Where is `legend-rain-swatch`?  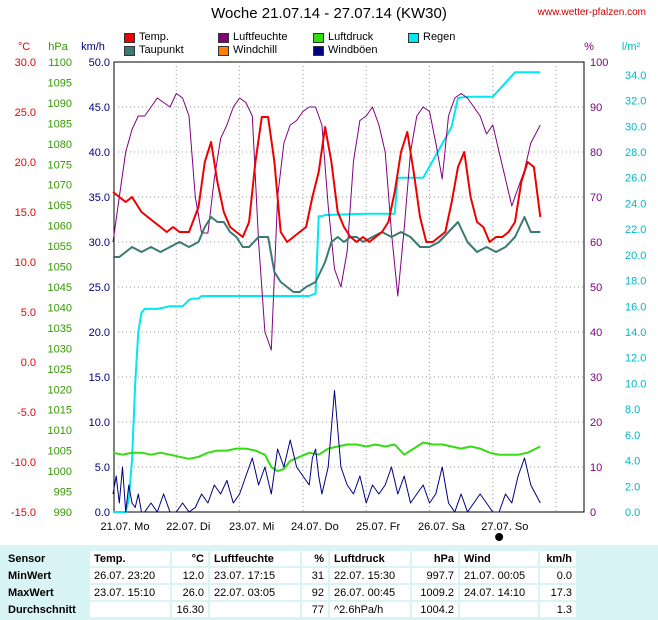 legend-rain-swatch is located at coordinates (413, 37).